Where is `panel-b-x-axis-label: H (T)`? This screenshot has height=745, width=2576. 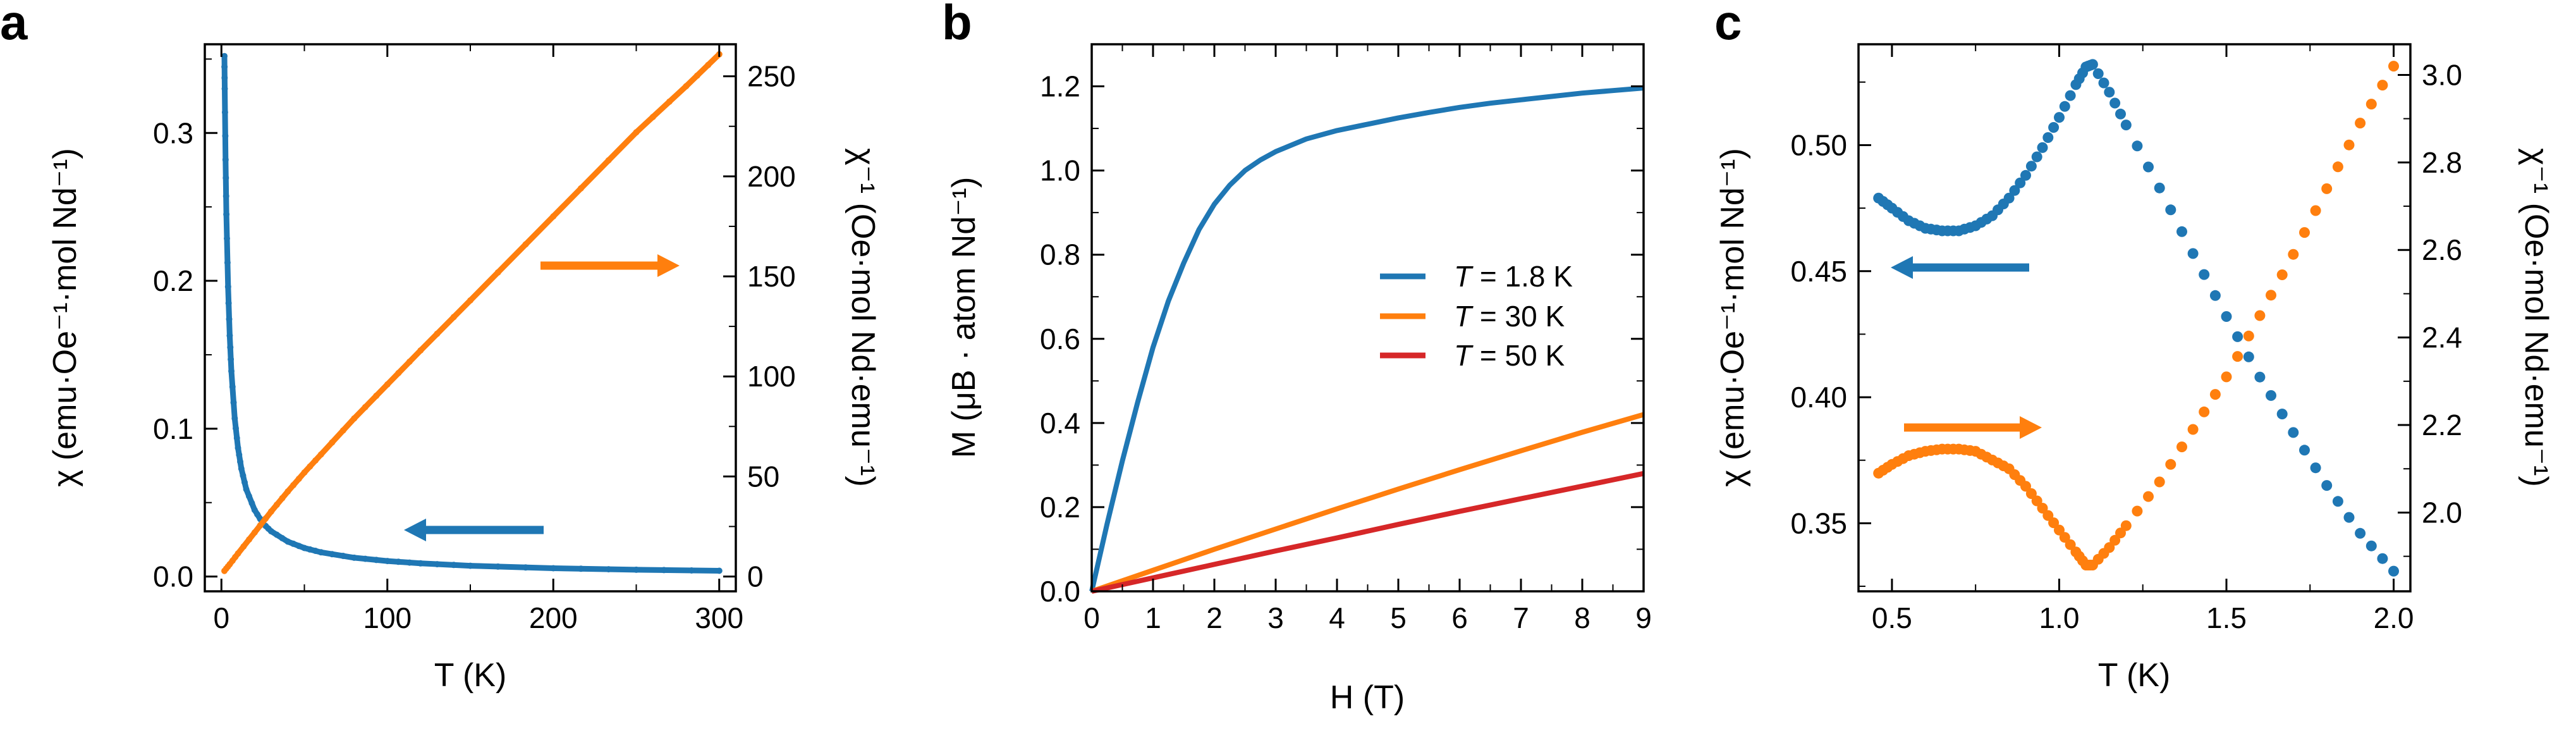
panel-b-x-axis-label: H (T) is located at coordinates (1367, 697).